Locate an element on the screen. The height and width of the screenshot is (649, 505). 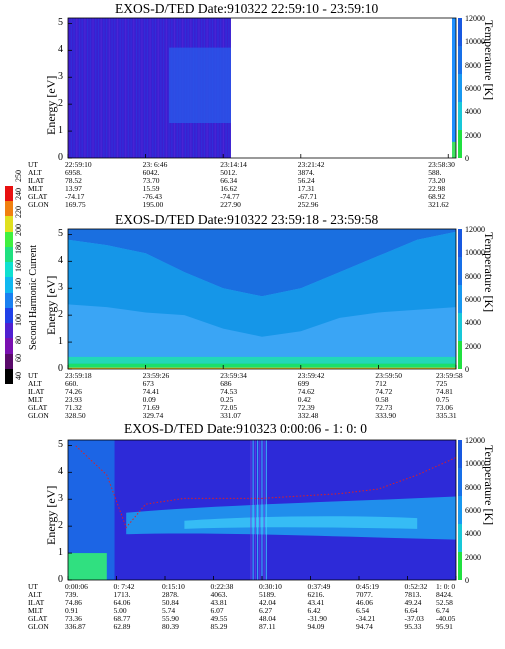
orbit-value: 6.27 is located at coordinates (266, 610).